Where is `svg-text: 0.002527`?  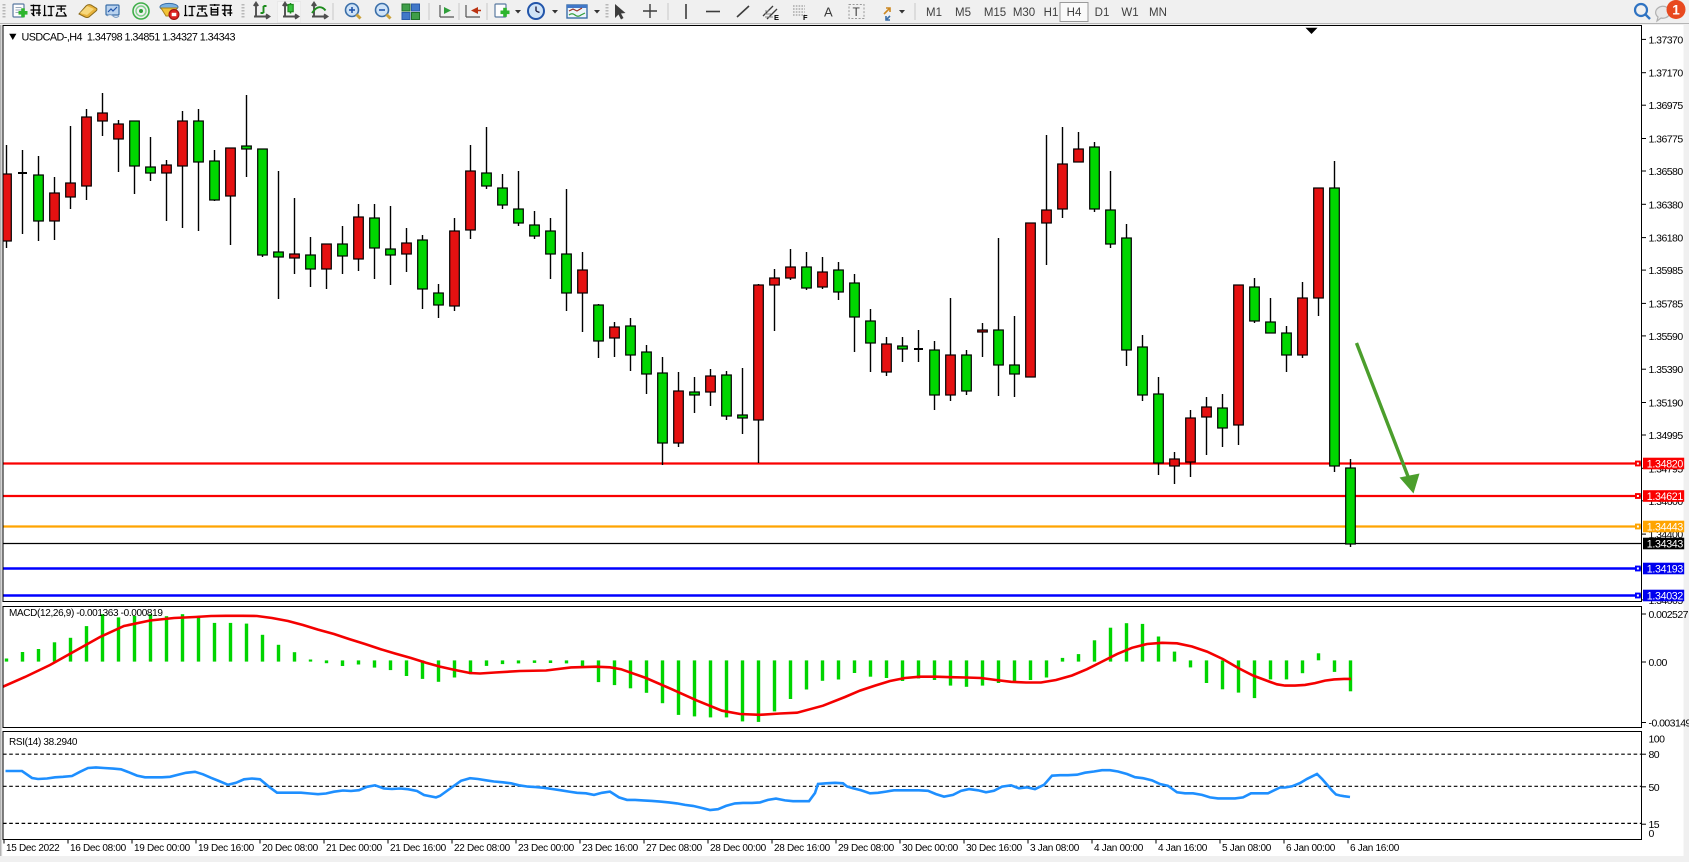
svg-text: 0.002527 is located at coordinates (1669, 615).